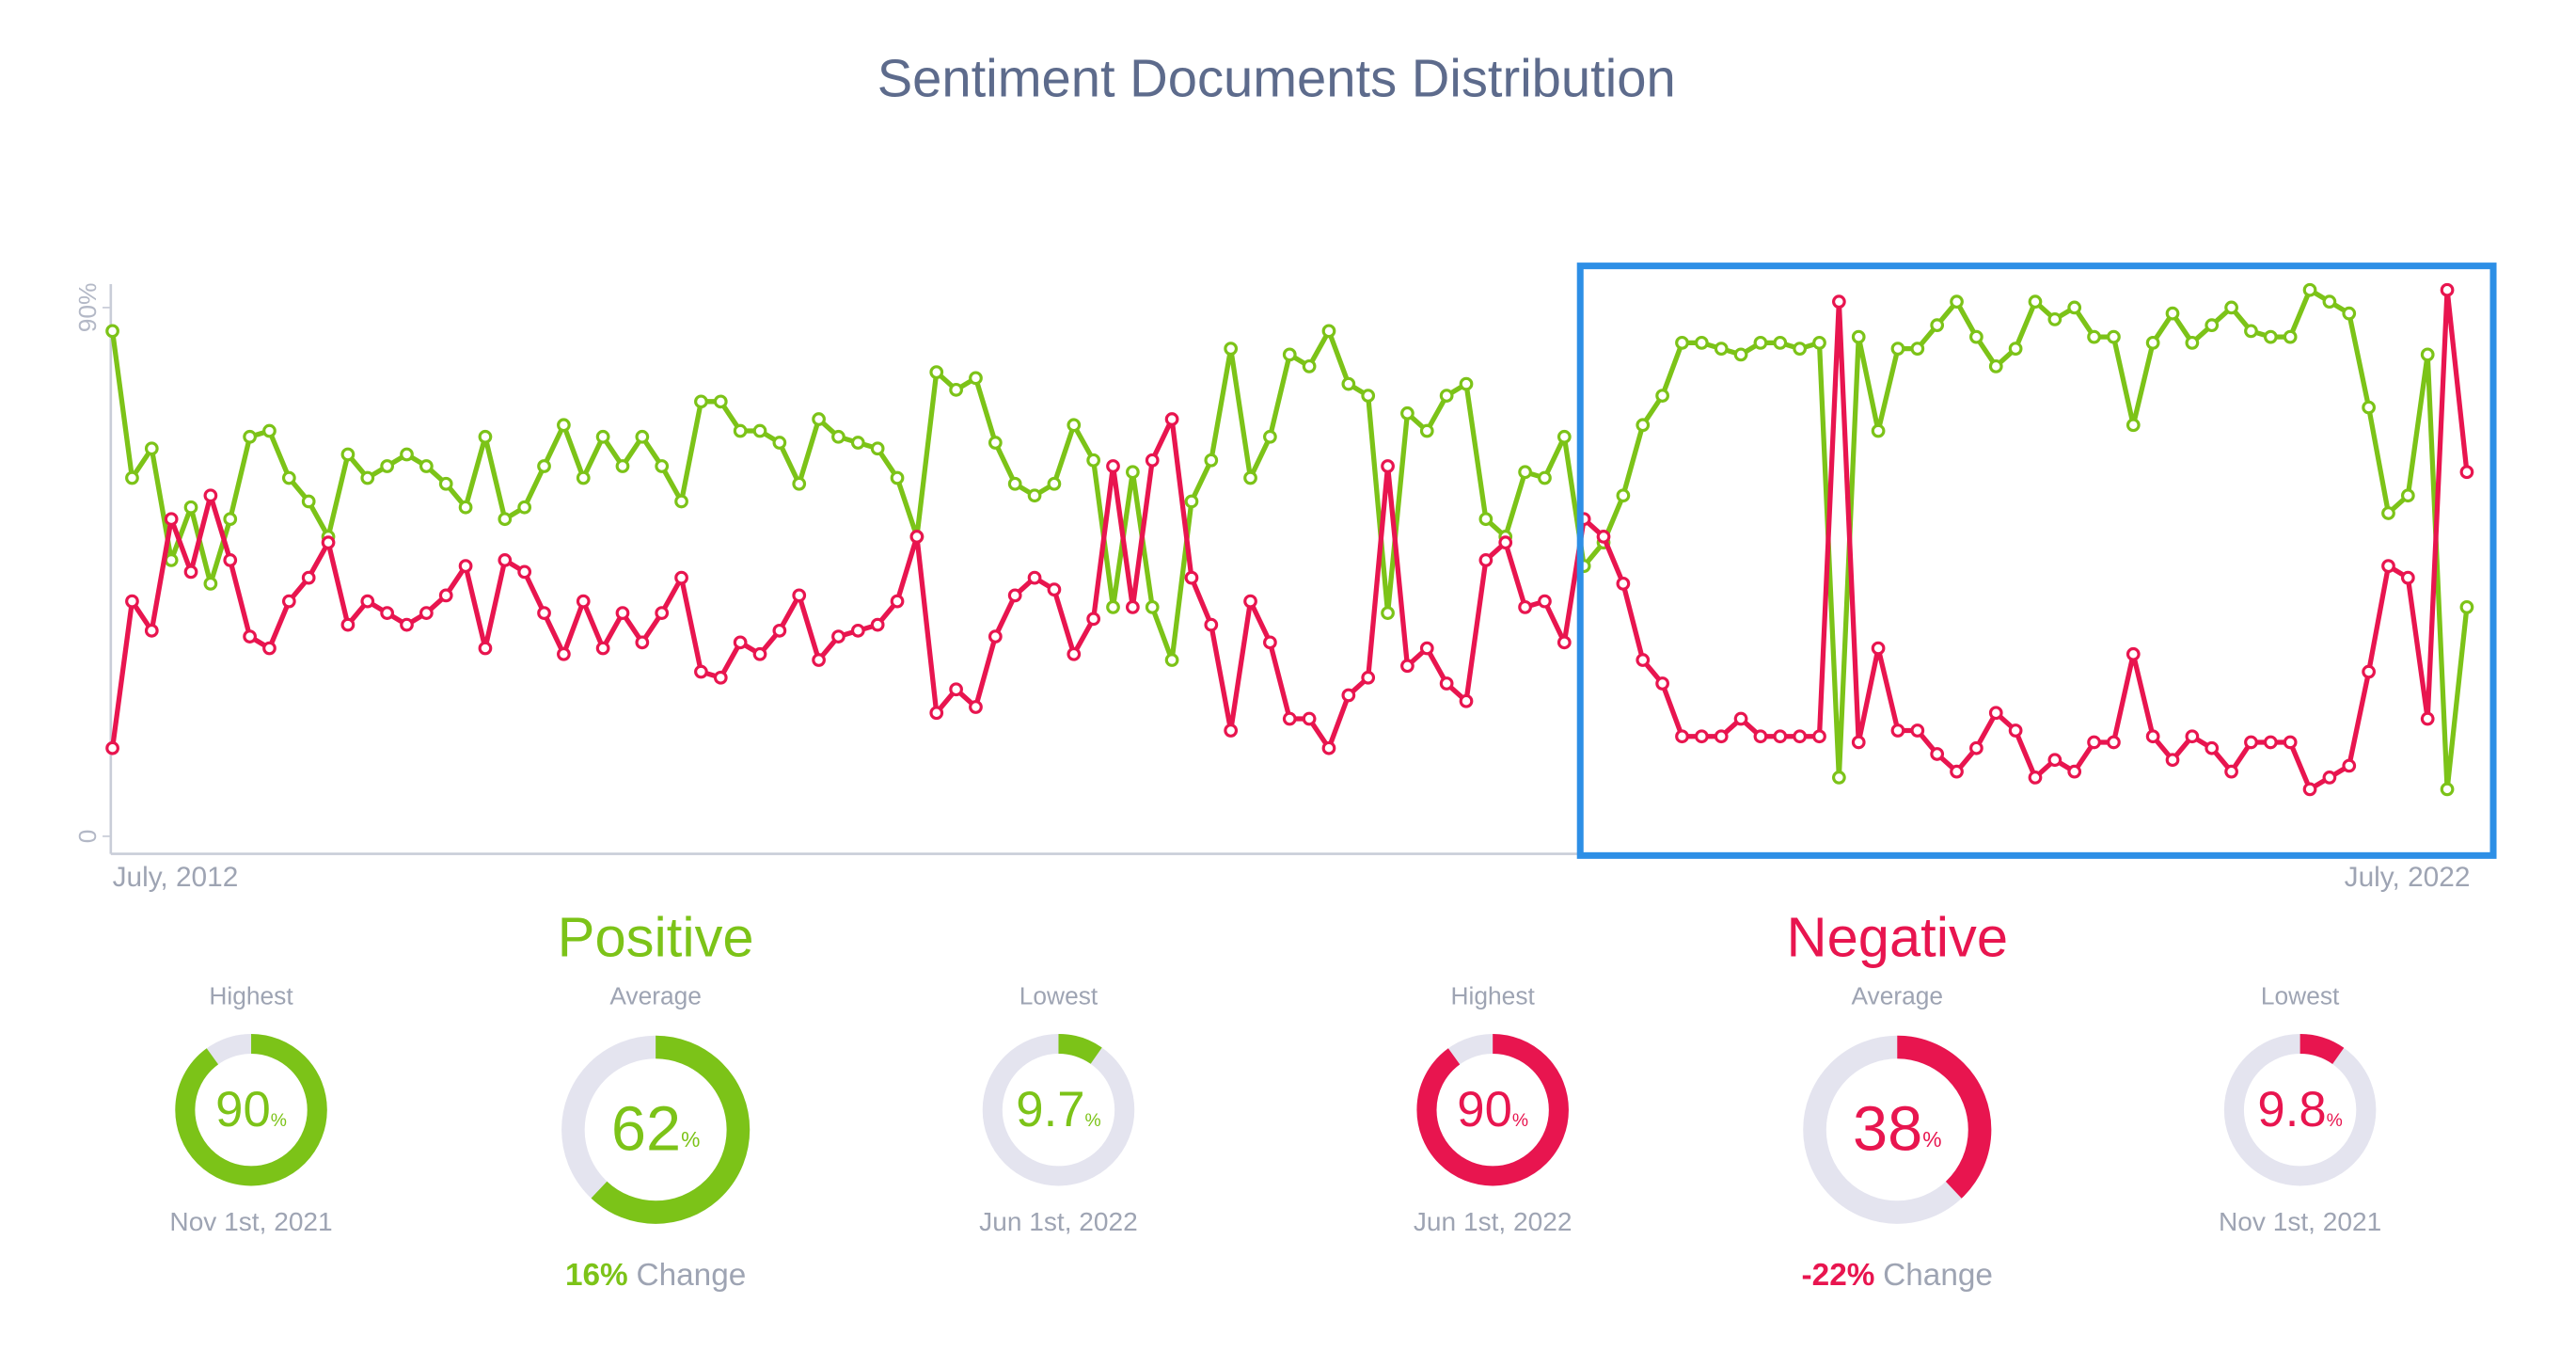 The height and width of the screenshot is (1351, 2576). What do you see at coordinates (690, 1139) in the screenshot?
I see `stat-unit: %` at bounding box center [690, 1139].